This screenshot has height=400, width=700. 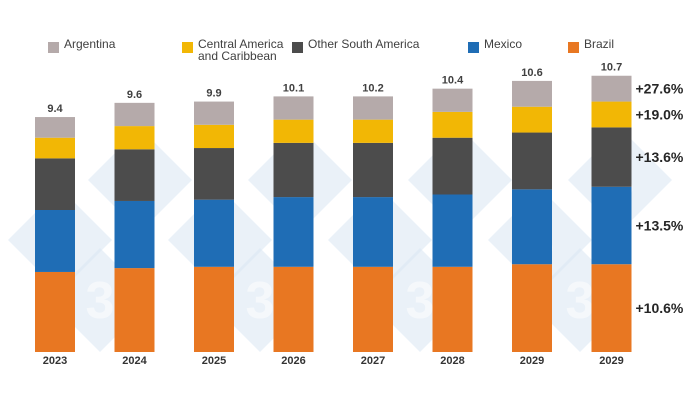 I want to click on bar-segment-other-south-america-2028, so click(x=452, y=166).